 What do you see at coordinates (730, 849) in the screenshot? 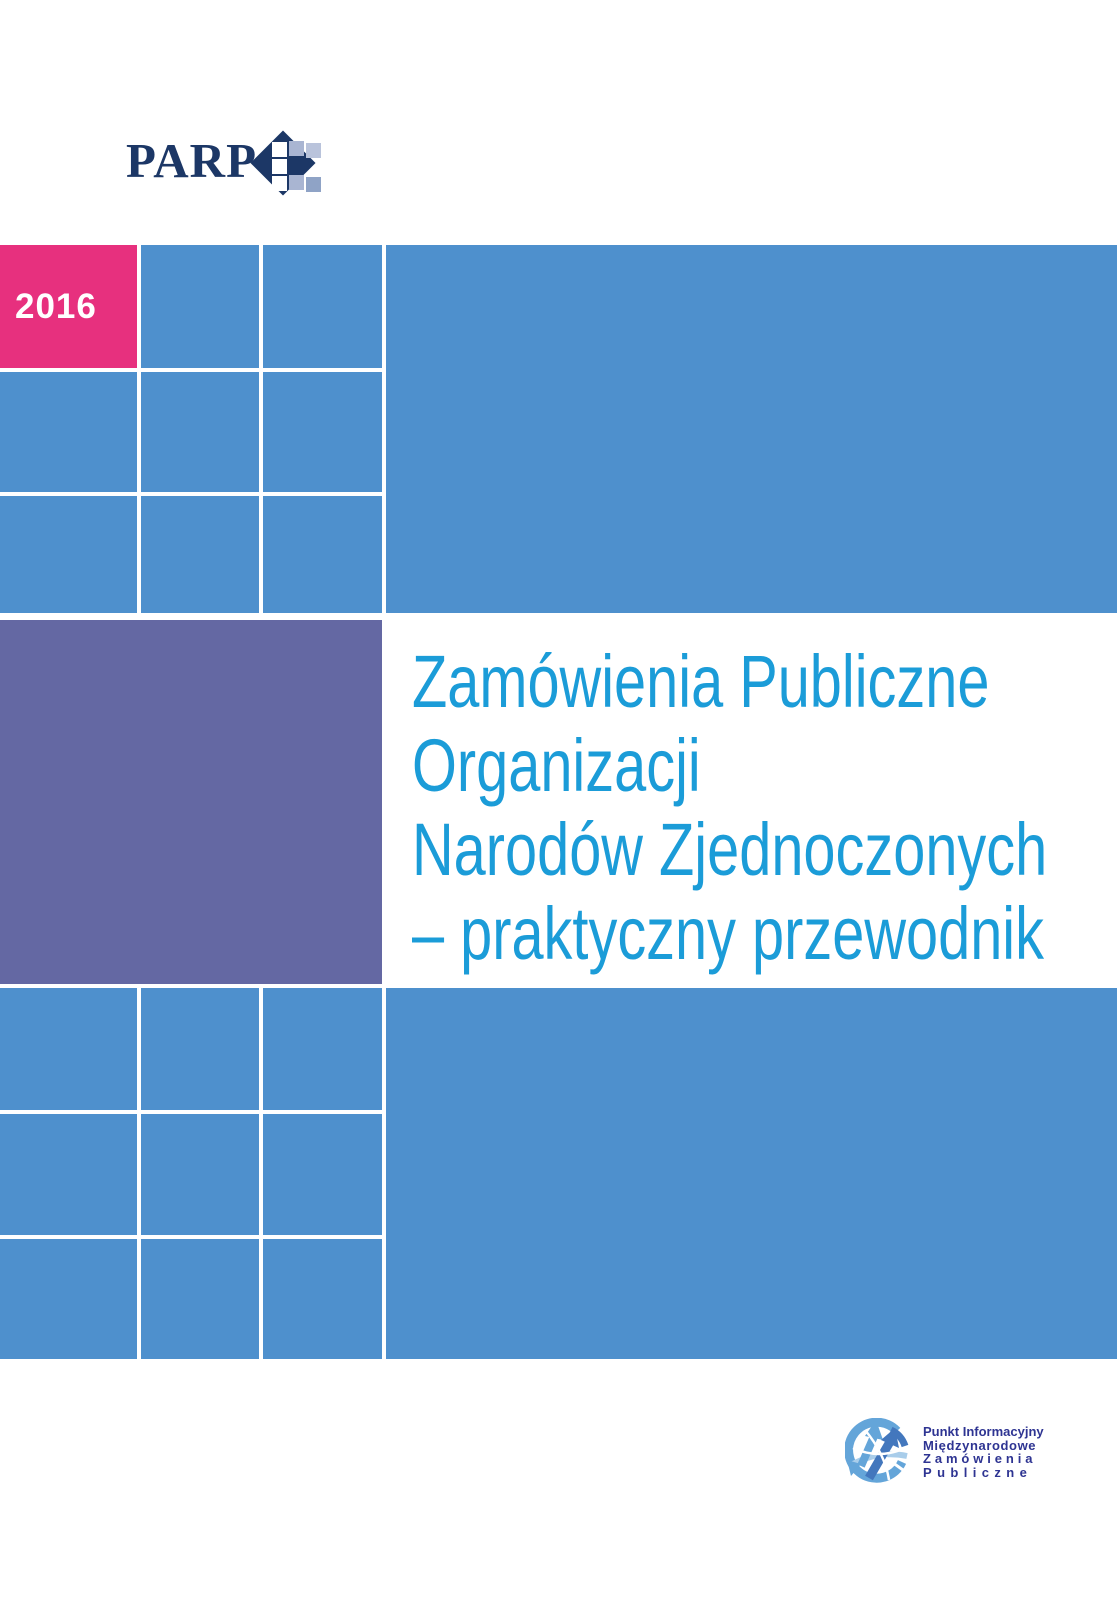
I see `title-line: Narodów Zjednoczonych` at bounding box center [730, 849].